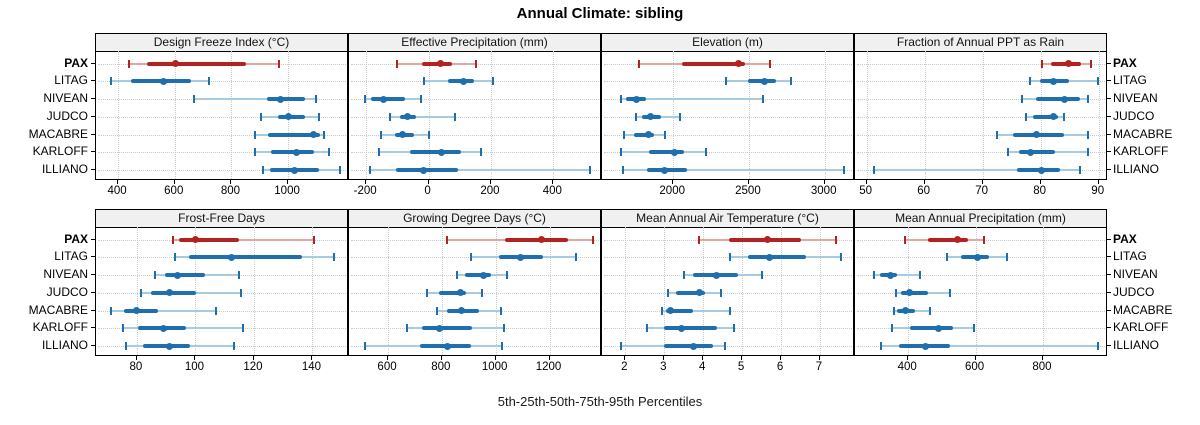 The image size is (1200, 425). I want to click on x-axis-tick-label: 3000, so click(823, 191).